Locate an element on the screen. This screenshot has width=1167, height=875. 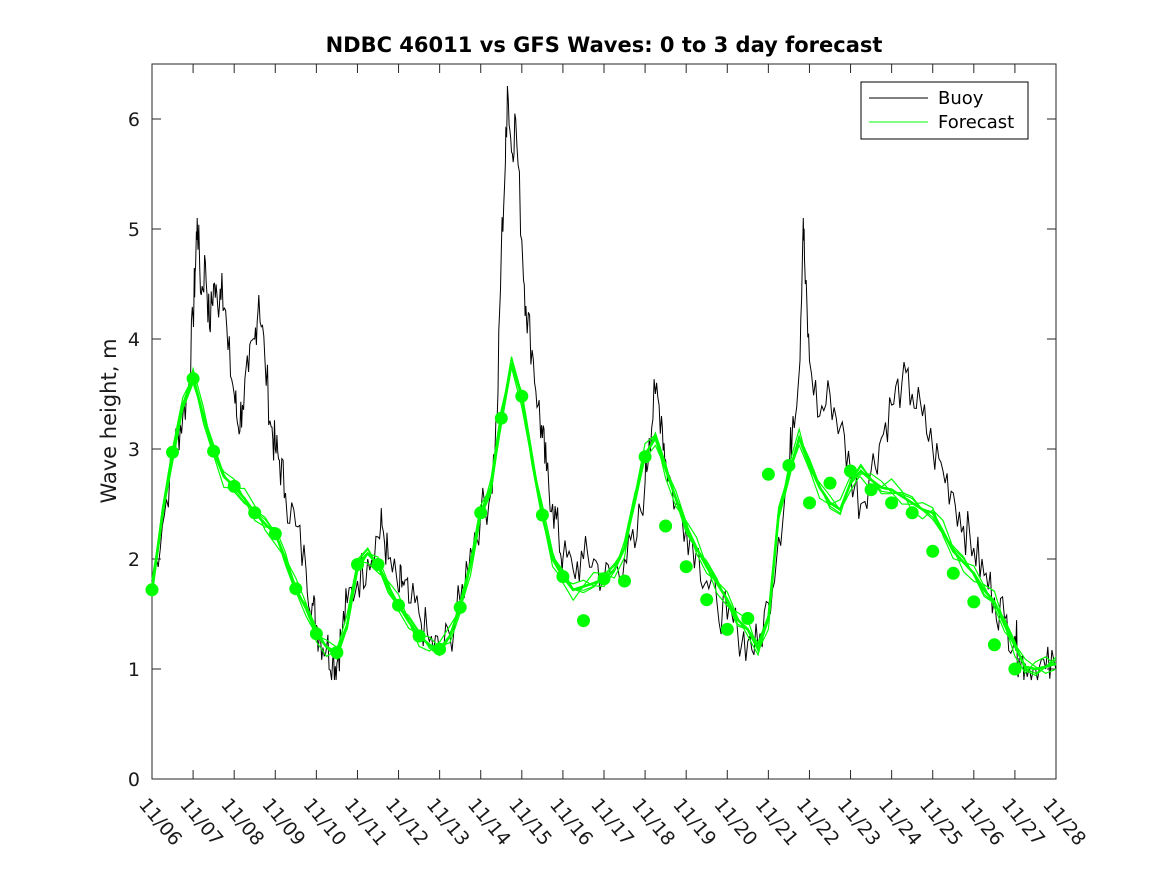
y-tick-label: 1 is located at coordinates (134, 670).